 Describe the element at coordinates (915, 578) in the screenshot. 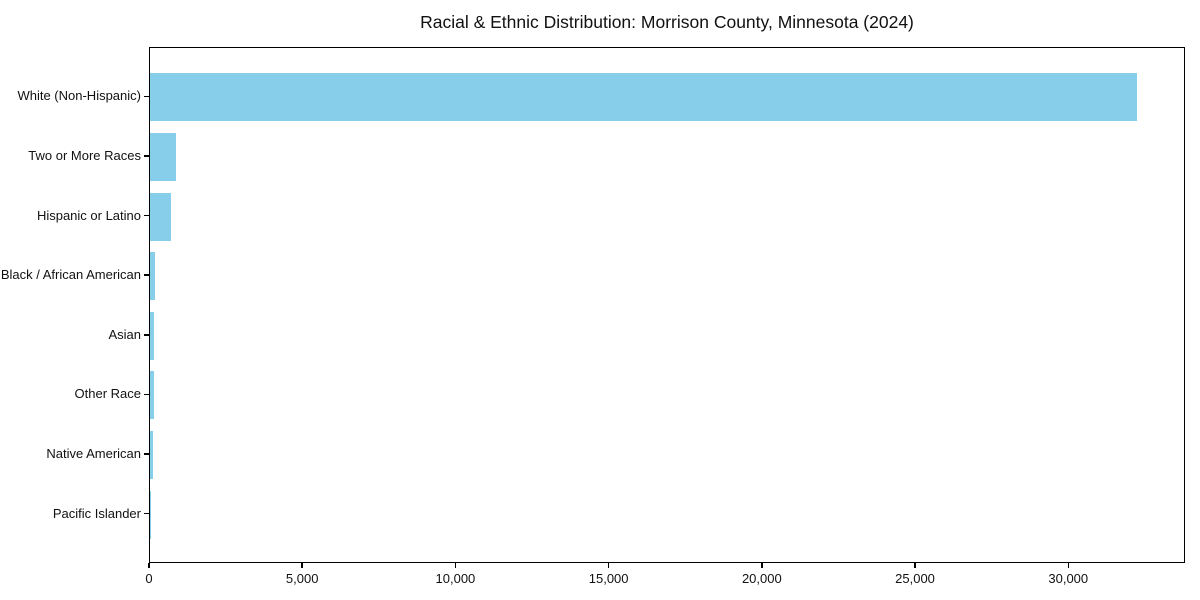

I see `x-tick-label: 25,000` at that location.